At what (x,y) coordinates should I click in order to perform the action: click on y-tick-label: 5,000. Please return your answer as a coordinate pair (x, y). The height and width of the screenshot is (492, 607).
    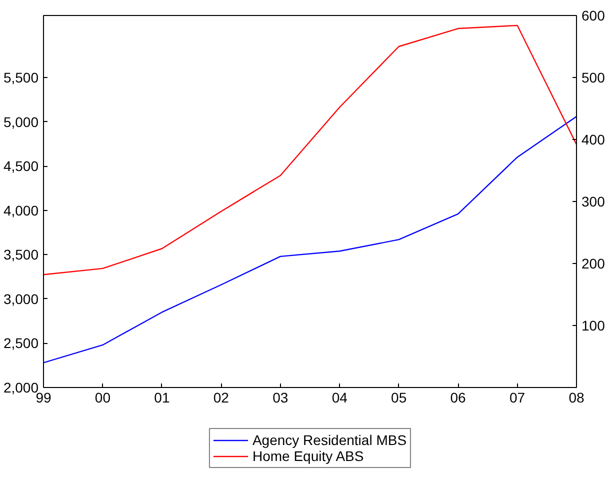
    Looking at the image, I should click on (21, 122).